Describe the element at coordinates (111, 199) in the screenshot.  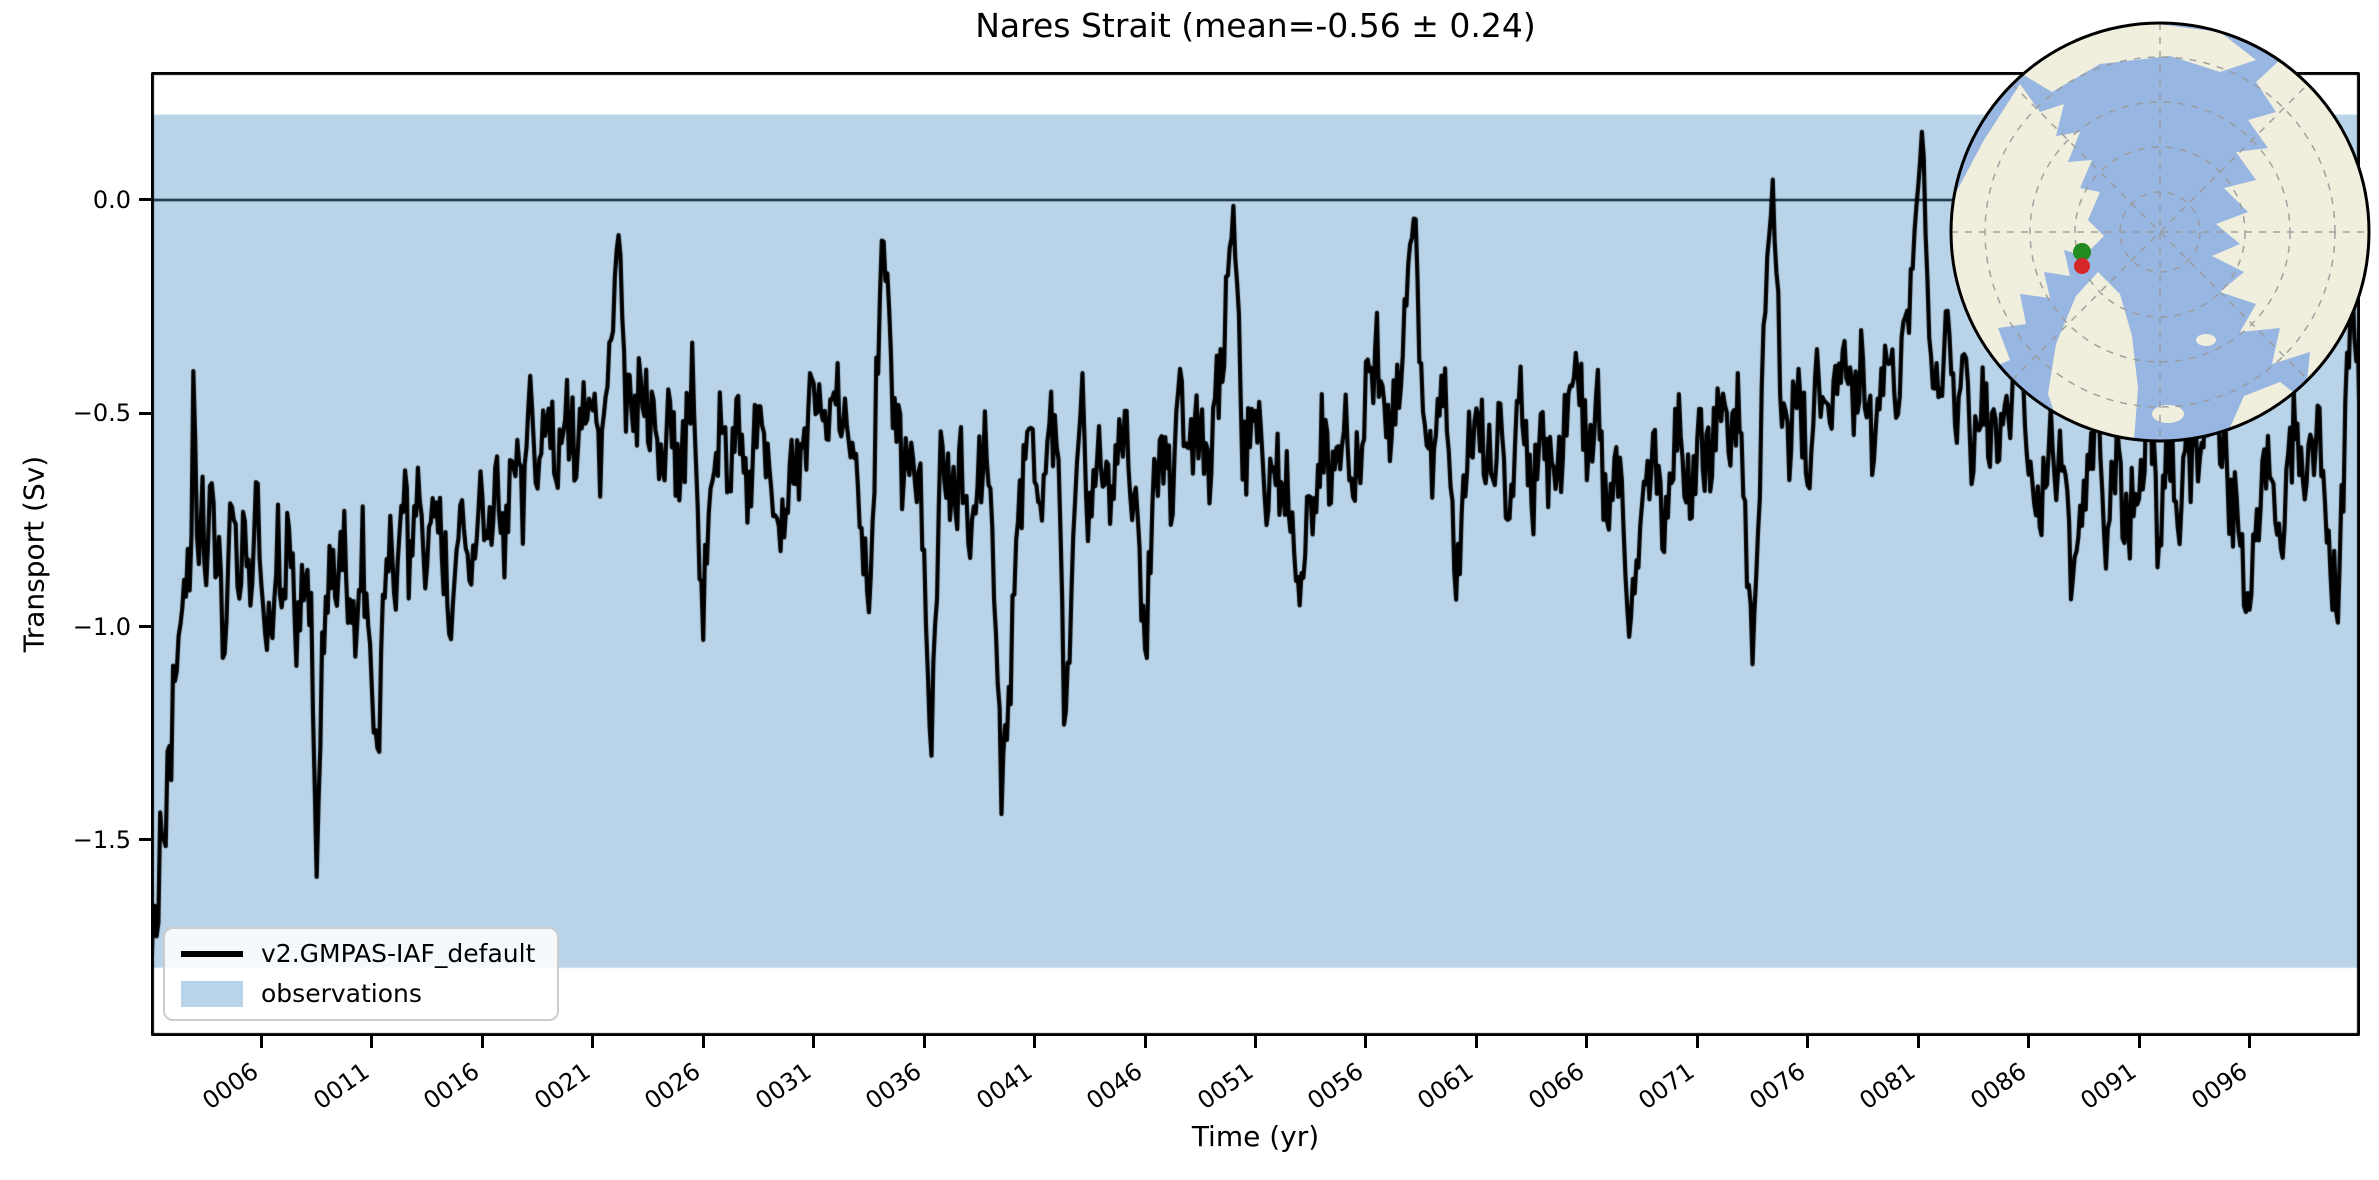
I see `y-tick-label: 0.0` at that location.